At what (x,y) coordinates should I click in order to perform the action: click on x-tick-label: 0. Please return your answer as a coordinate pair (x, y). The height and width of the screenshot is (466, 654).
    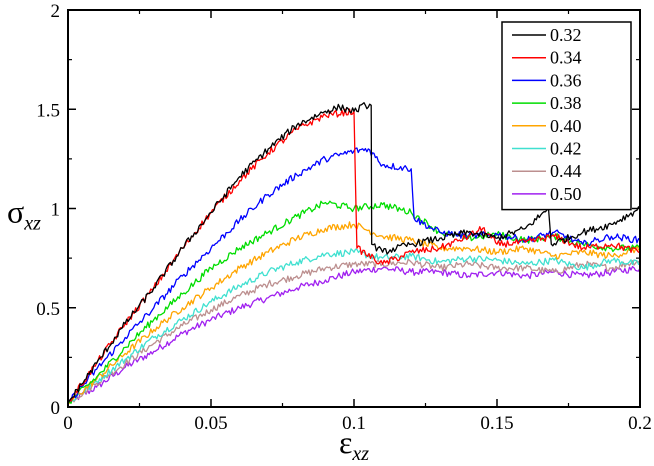
    Looking at the image, I should click on (68, 423).